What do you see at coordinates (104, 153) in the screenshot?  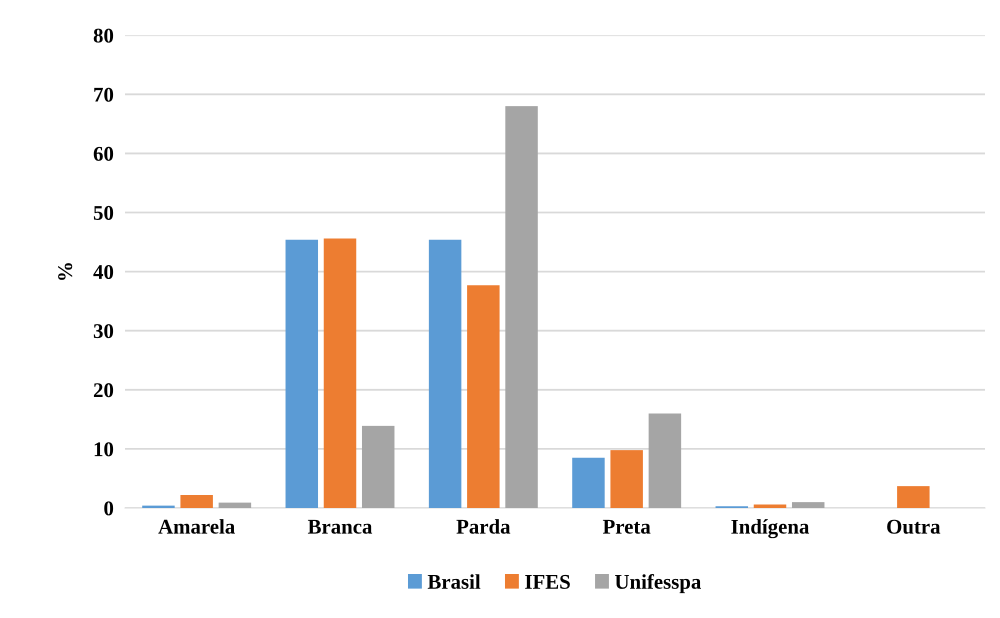 I see `y-tick-label: 60` at bounding box center [104, 153].